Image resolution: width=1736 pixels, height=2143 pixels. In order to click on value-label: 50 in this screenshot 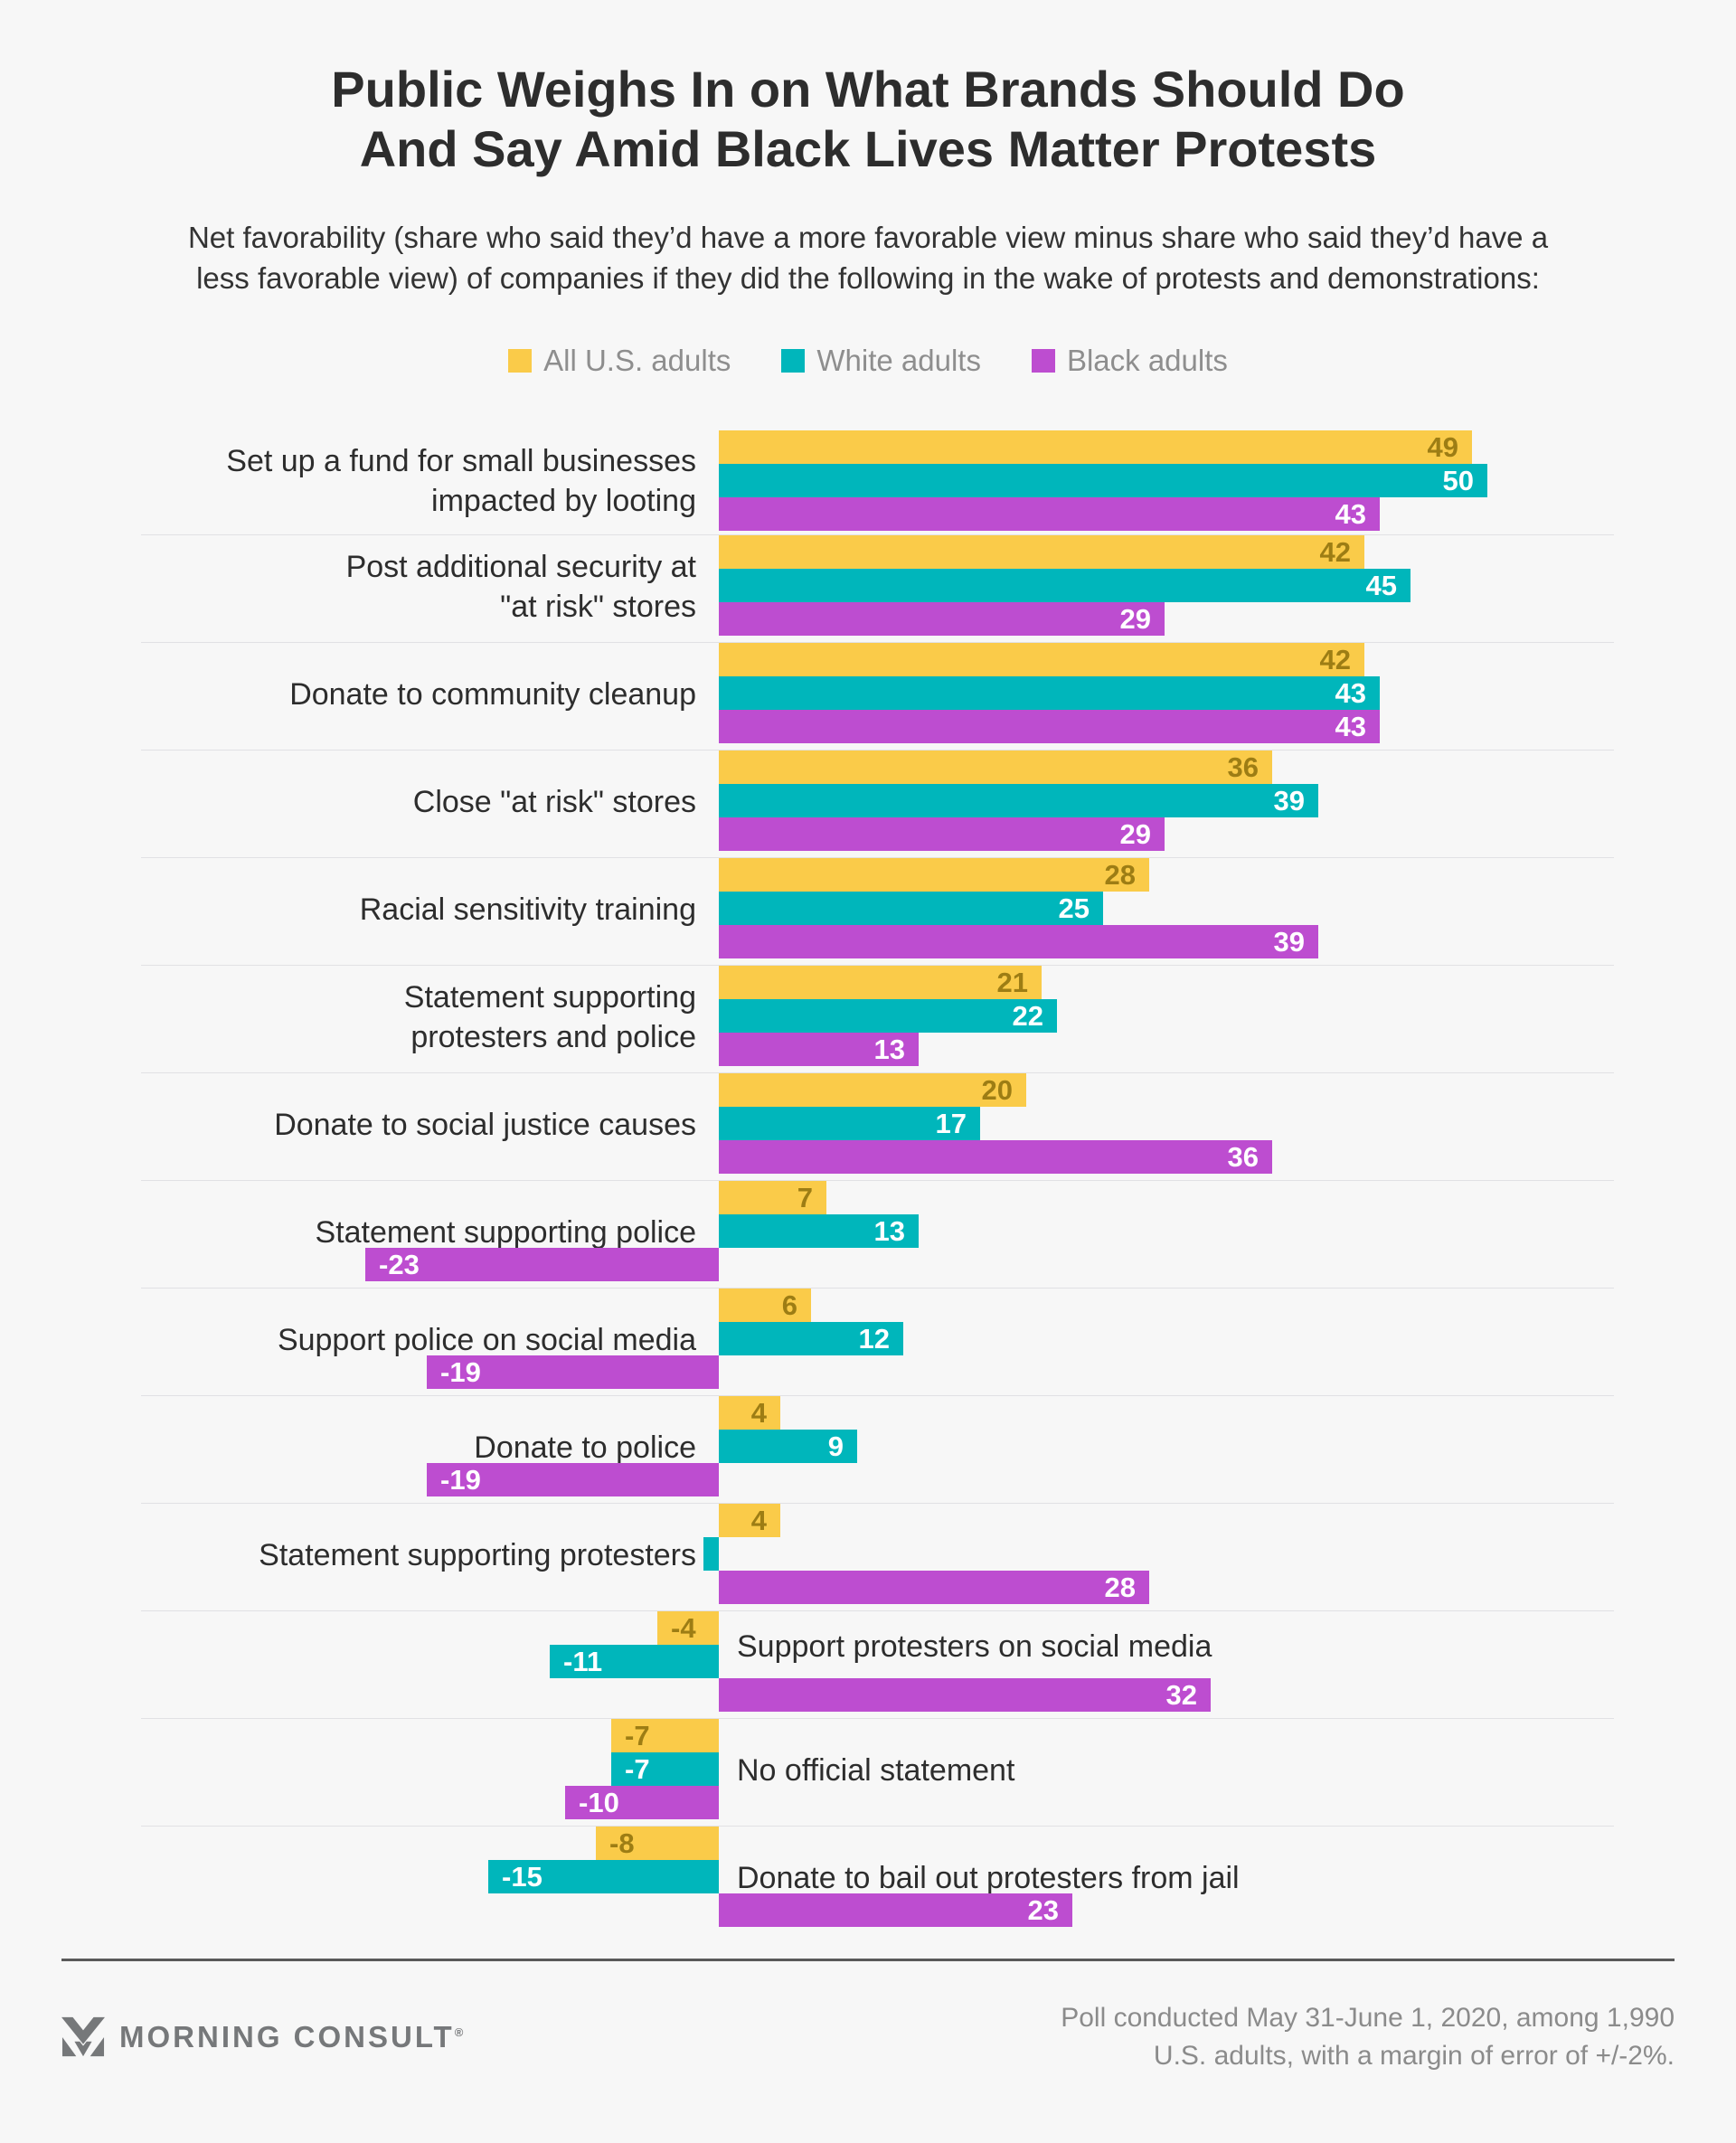, I will do `click(1458, 480)`.